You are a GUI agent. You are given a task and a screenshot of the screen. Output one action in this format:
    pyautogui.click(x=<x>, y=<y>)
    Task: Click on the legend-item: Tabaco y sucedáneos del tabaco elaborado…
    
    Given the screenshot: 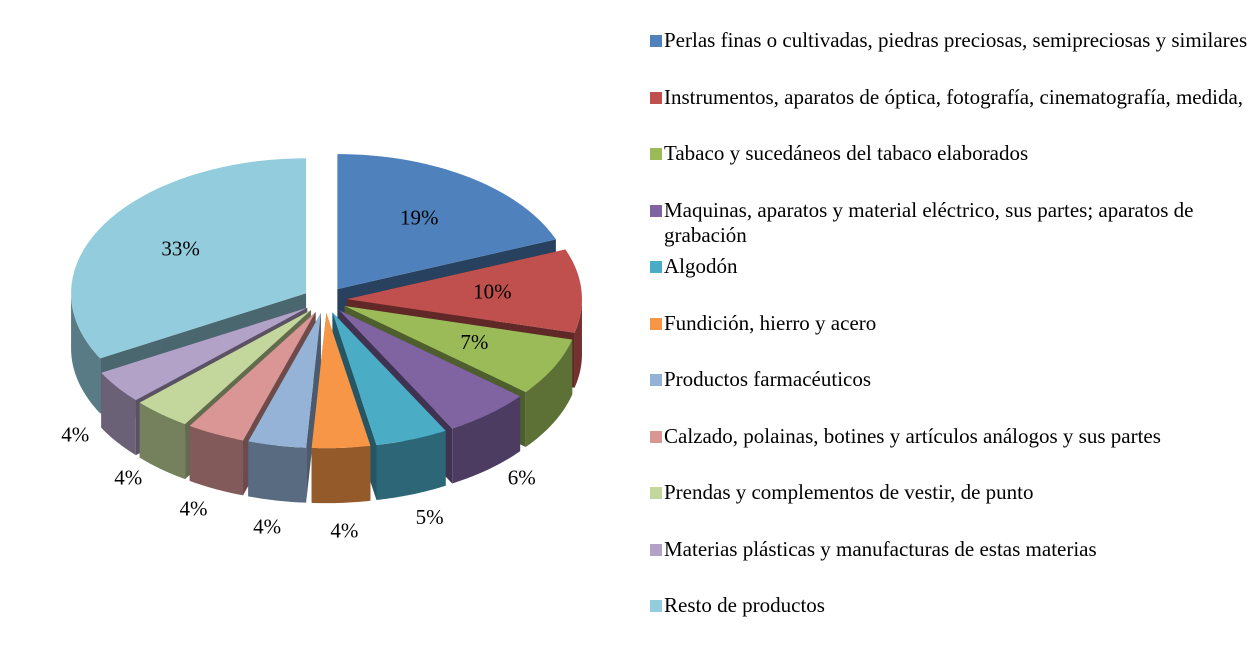 What is the action you would take?
    pyautogui.click(x=948, y=169)
    